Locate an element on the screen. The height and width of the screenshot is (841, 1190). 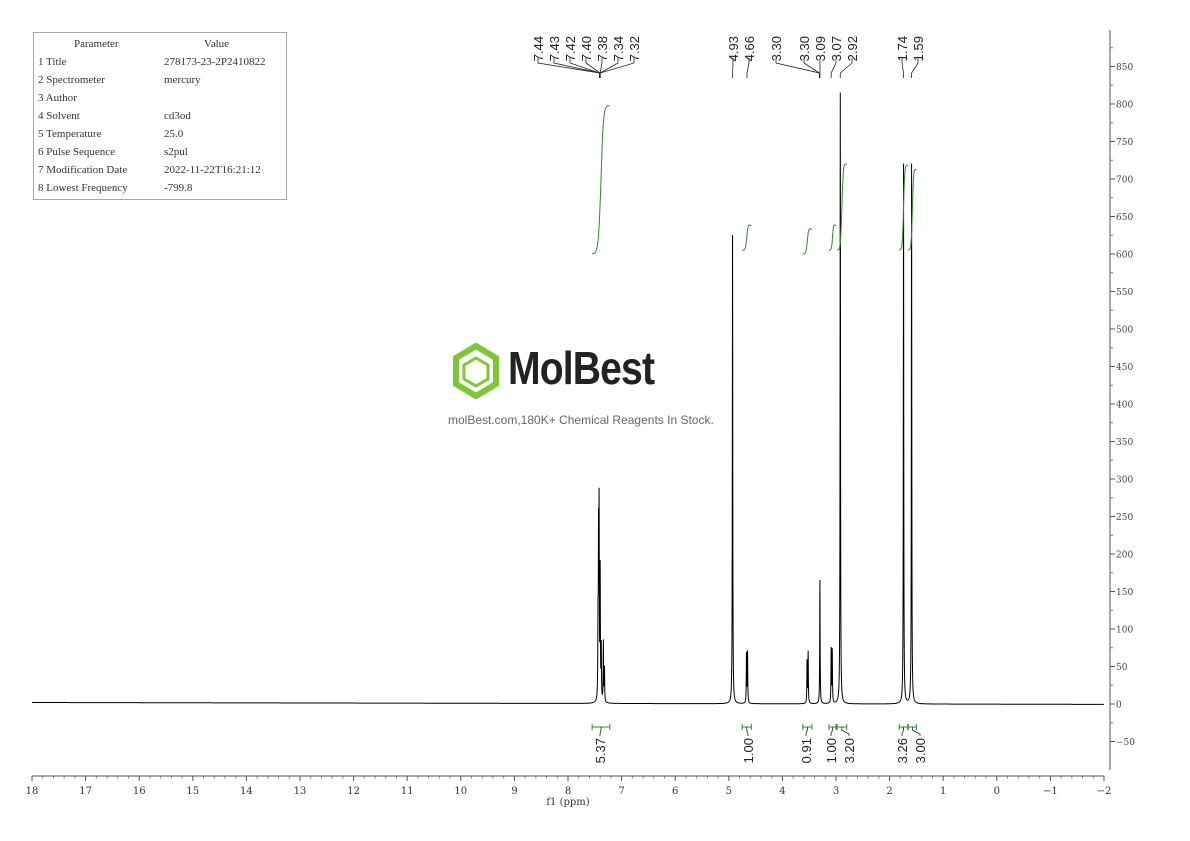
y-tick-label: 200 is located at coordinates (1124, 556).